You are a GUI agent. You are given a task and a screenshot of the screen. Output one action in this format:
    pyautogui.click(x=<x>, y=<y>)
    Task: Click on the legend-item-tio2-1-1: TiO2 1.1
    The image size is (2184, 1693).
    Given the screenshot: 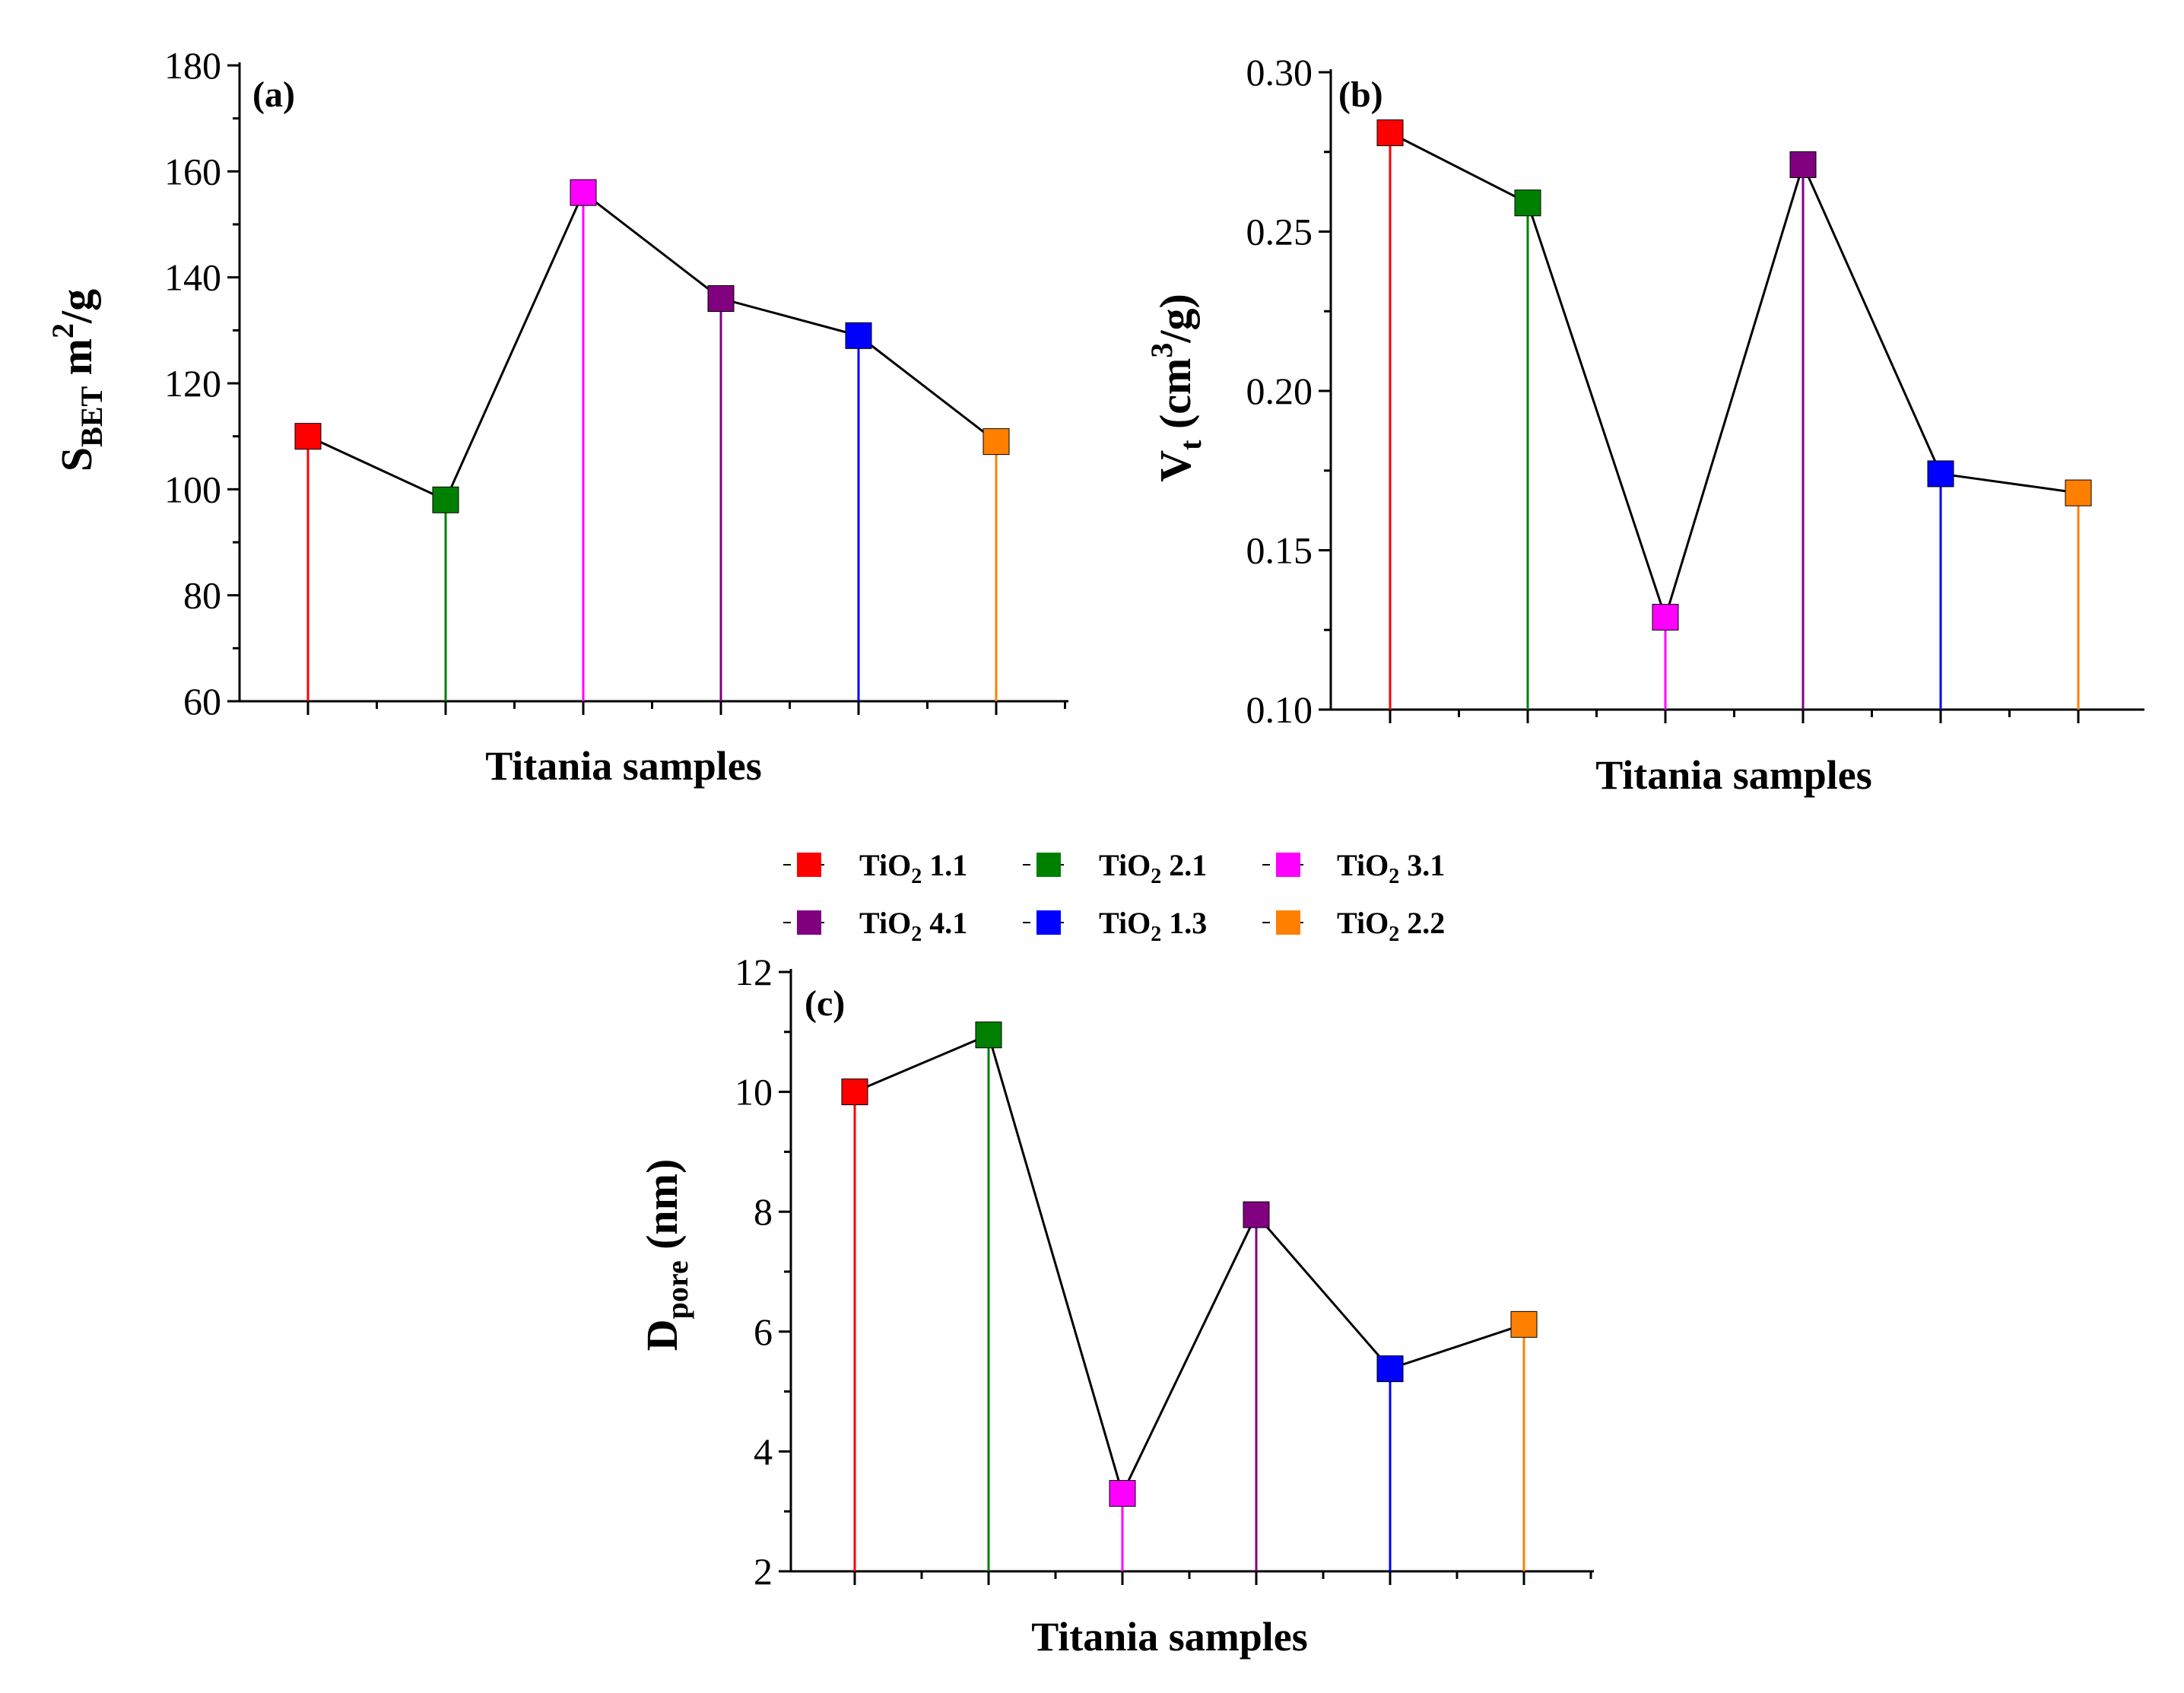 What is the action you would take?
    pyautogui.click(x=875, y=868)
    